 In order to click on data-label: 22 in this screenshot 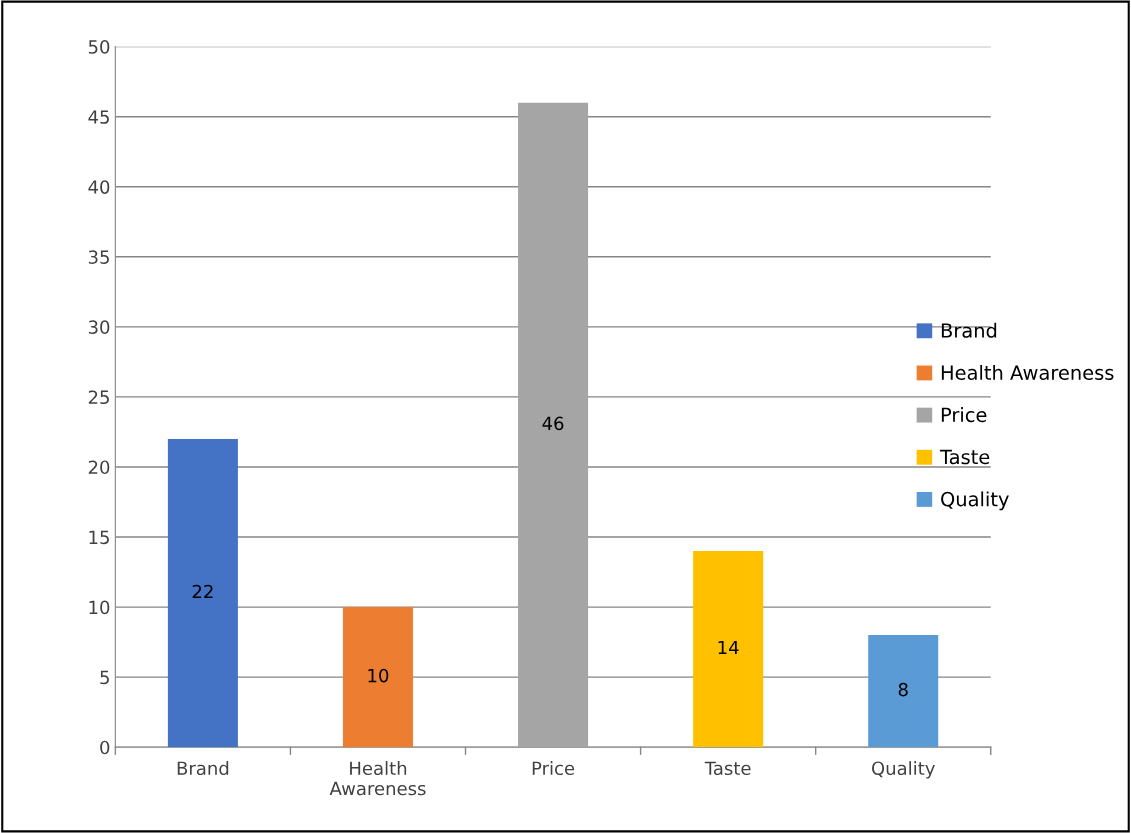, I will do `click(202, 591)`.